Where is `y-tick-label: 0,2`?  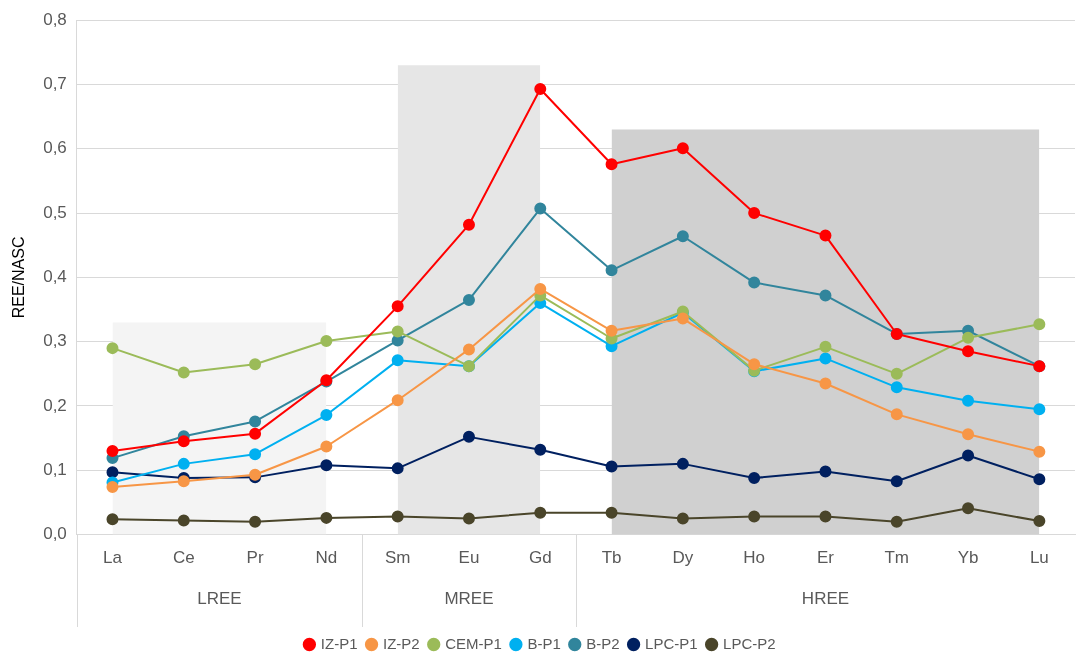
y-tick-label: 0,2 is located at coordinates (55, 405).